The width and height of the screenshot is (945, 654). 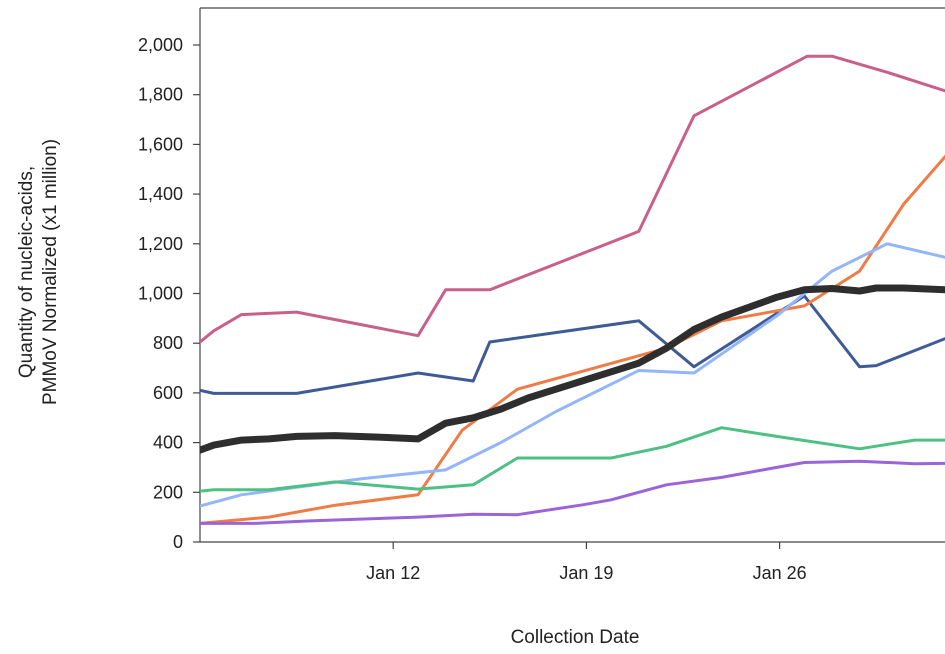 I want to click on y-tick-label: 1,200, so click(x=160, y=244).